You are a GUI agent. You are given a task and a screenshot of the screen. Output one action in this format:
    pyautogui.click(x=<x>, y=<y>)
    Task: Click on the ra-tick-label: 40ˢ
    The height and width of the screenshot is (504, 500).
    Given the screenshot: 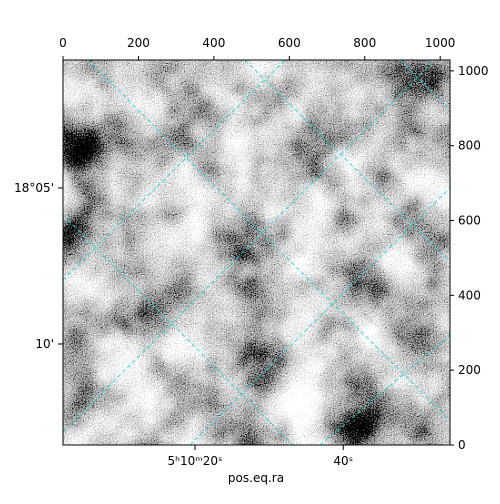 What is the action you would take?
    pyautogui.click(x=343, y=461)
    